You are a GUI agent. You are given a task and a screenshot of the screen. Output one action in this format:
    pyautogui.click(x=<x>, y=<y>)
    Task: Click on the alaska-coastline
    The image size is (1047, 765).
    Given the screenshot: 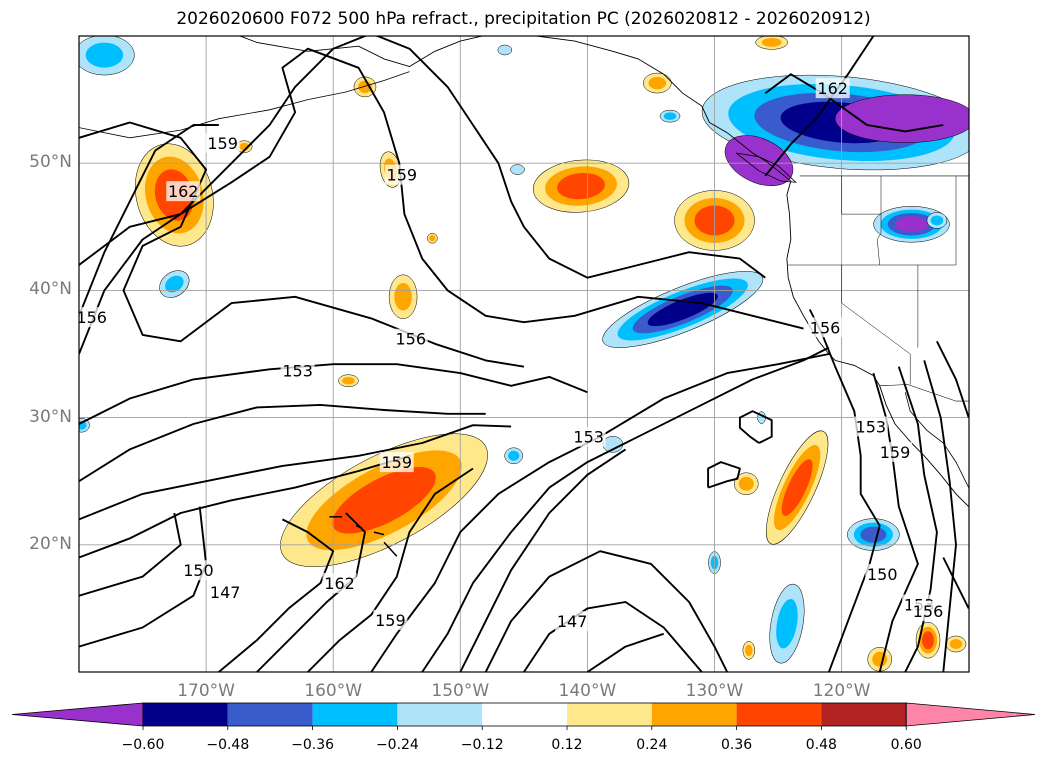 What is the action you would take?
    pyautogui.click(x=474, y=79)
    